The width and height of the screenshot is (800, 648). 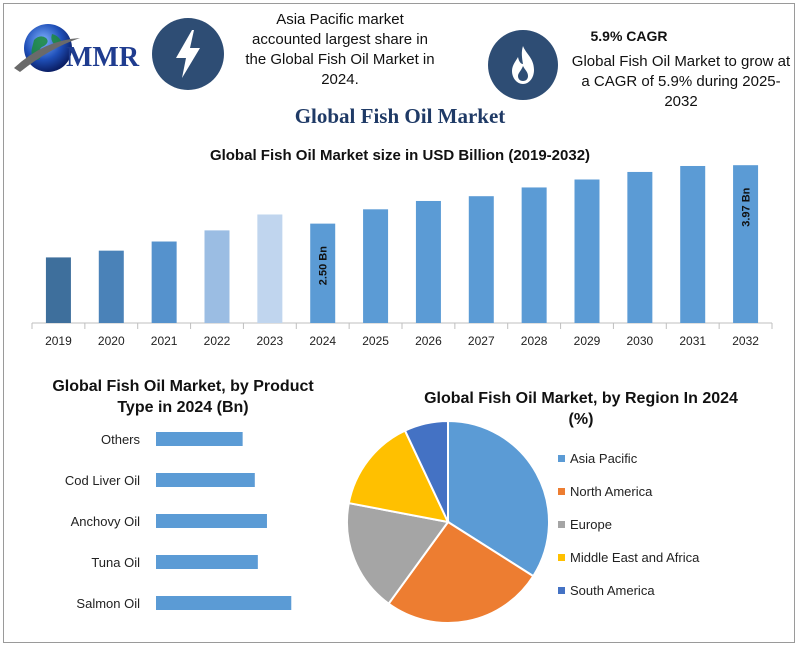 What do you see at coordinates (47, 48) in the screenshot?
I see `globe-icon` at bounding box center [47, 48].